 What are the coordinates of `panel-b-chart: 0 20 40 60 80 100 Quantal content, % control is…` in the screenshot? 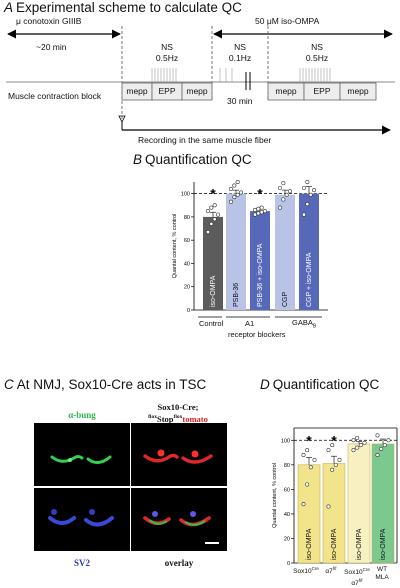 It's located at (250, 249).